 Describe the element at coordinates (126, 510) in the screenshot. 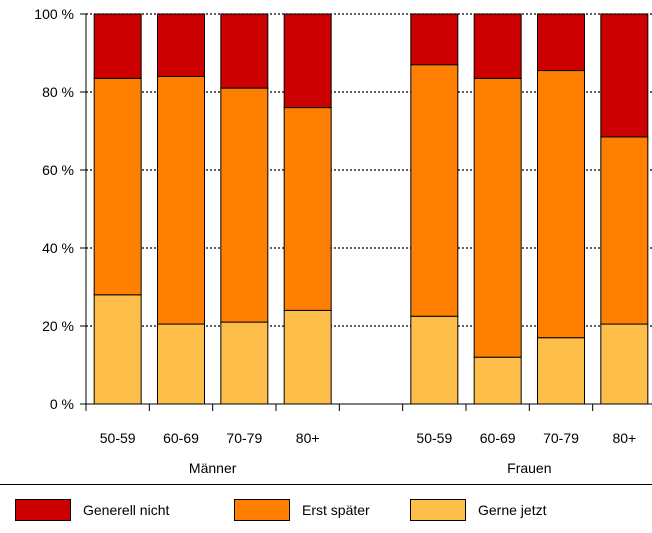

I see `legend-label-generell-nicht: Generell nicht` at that location.